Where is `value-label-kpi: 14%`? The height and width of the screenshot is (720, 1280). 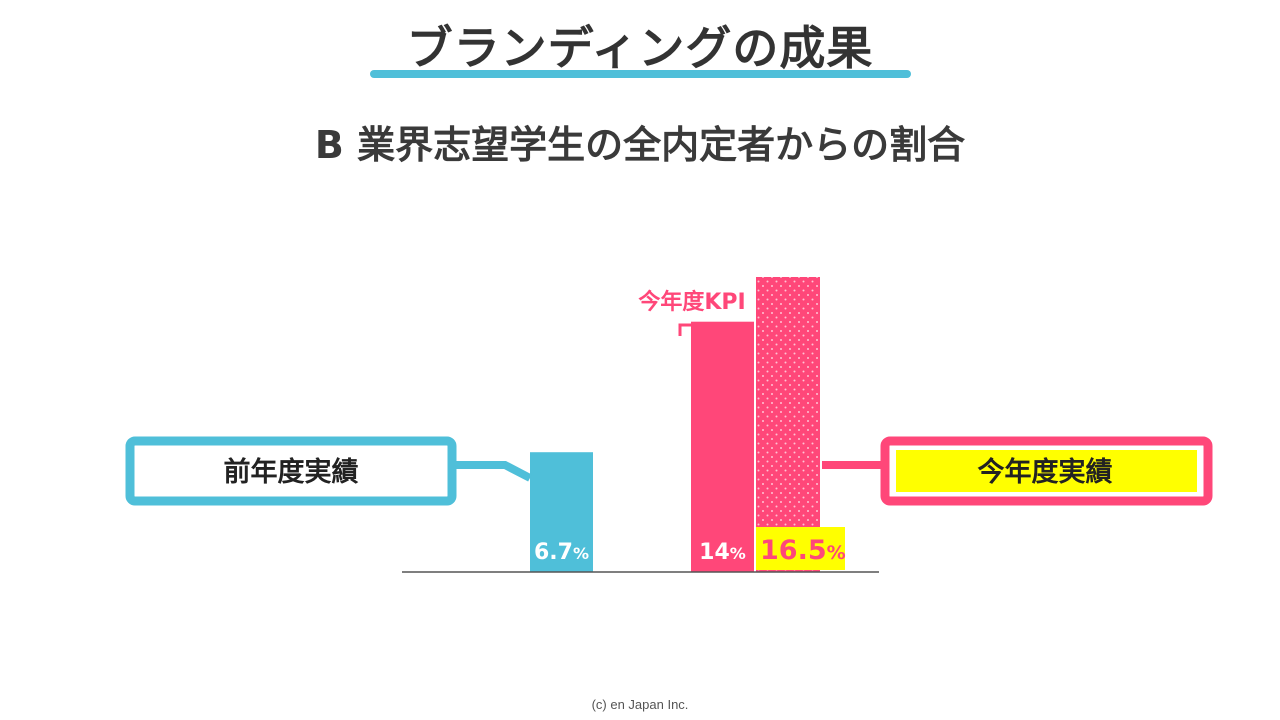 value-label-kpi: 14% is located at coordinates (722, 552).